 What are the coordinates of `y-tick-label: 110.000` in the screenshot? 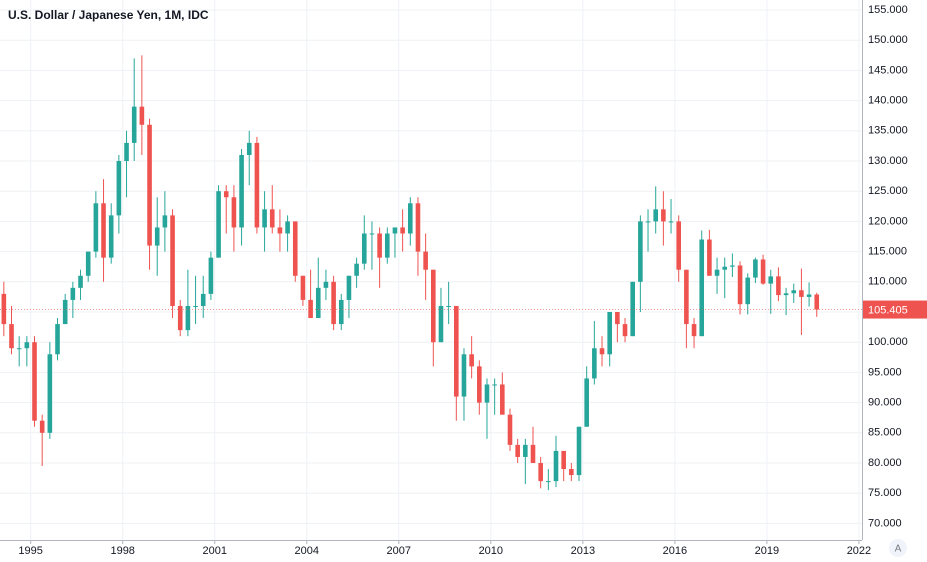 It's located at (887, 282).